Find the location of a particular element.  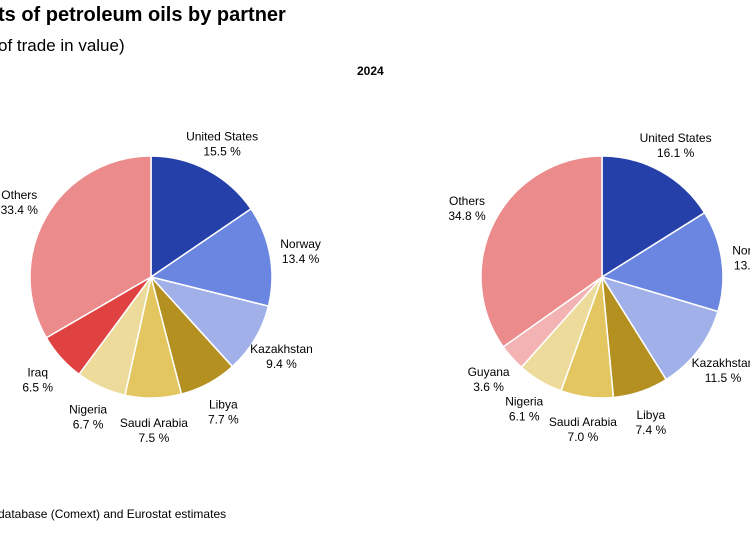

pie2-label-united-states: United States 16.1 % is located at coordinates (676, 145).